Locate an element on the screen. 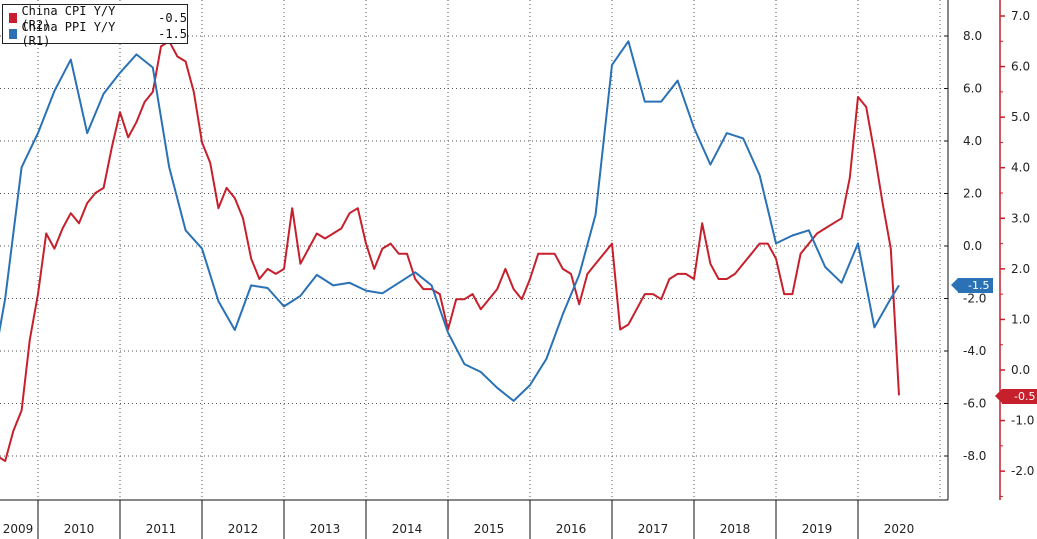 Image resolution: width=1037 pixels, height=539 pixels. legend-value-cpi: -0.5 is located at coordinates (172, 18).